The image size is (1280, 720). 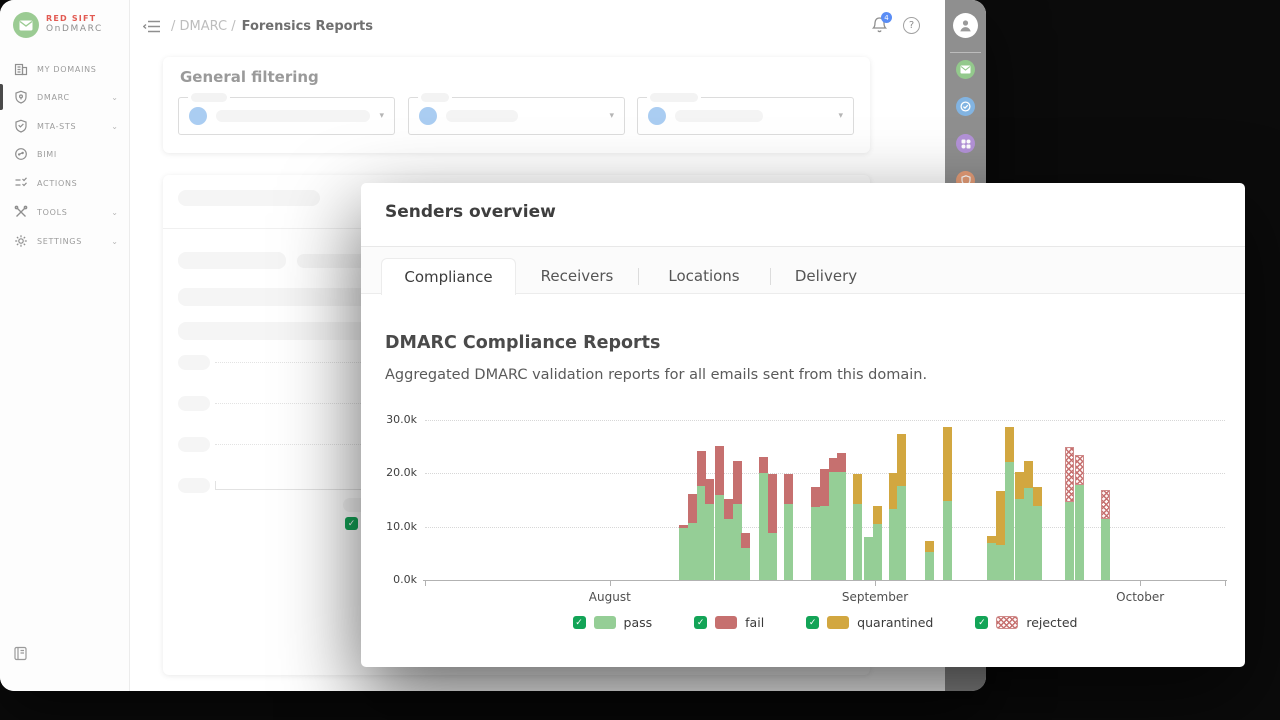 What do you see at coordinates (604, 622) in the screenshot?
I see `legend-swatch-pass` at bounding box center [604, 622].